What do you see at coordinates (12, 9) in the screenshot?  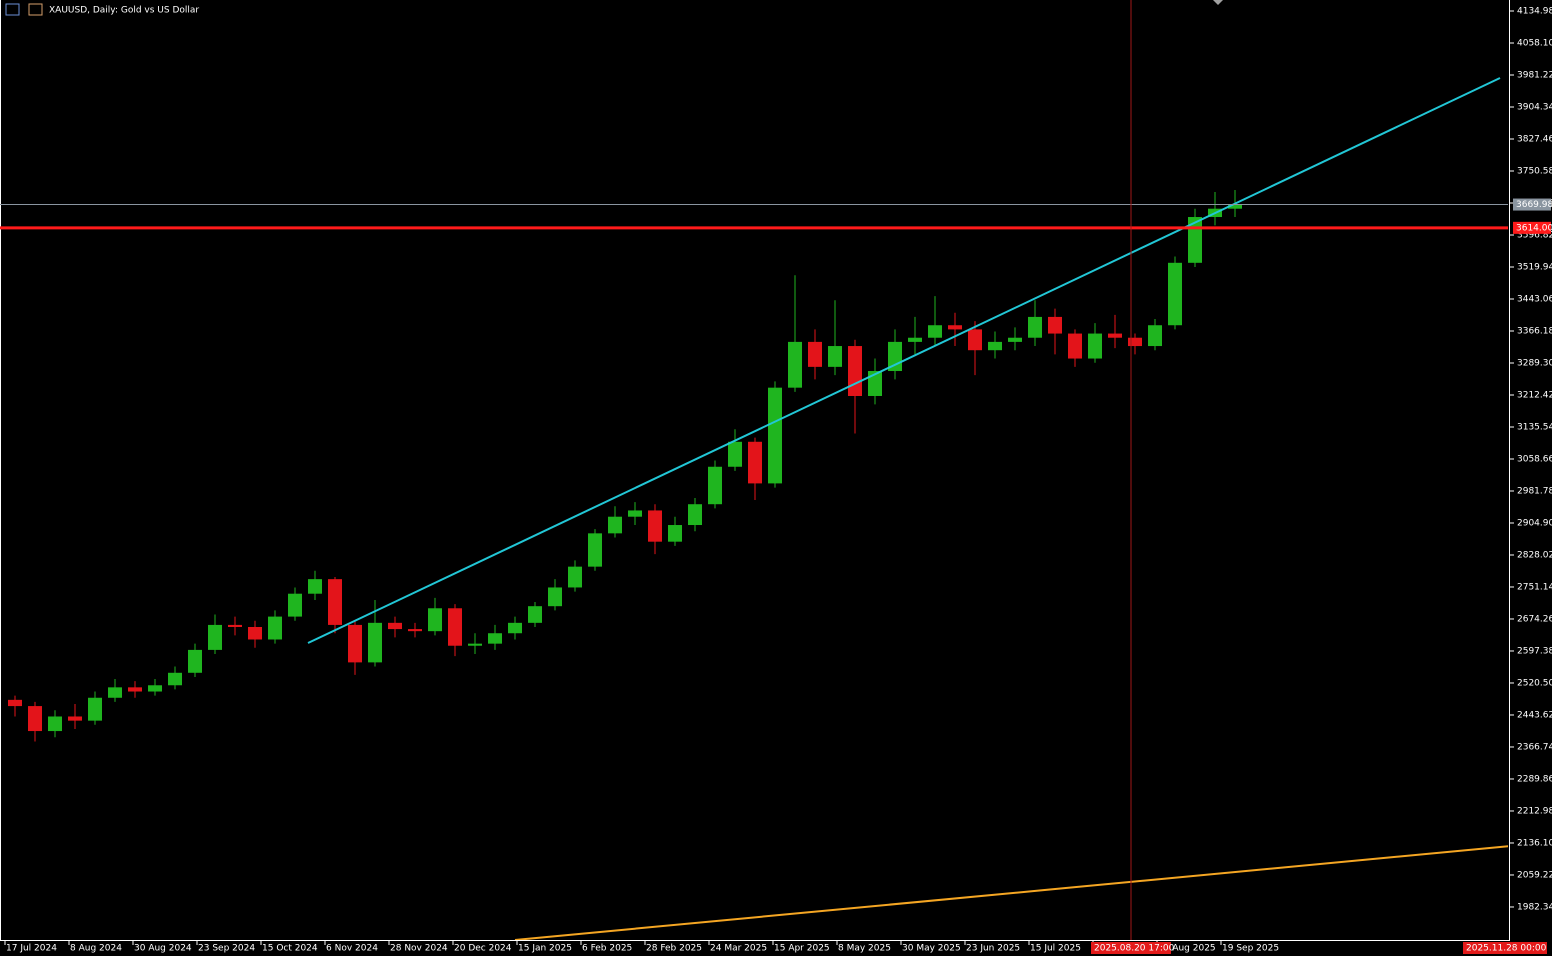 I see `icon-menu` at bounding box center [12, 9].